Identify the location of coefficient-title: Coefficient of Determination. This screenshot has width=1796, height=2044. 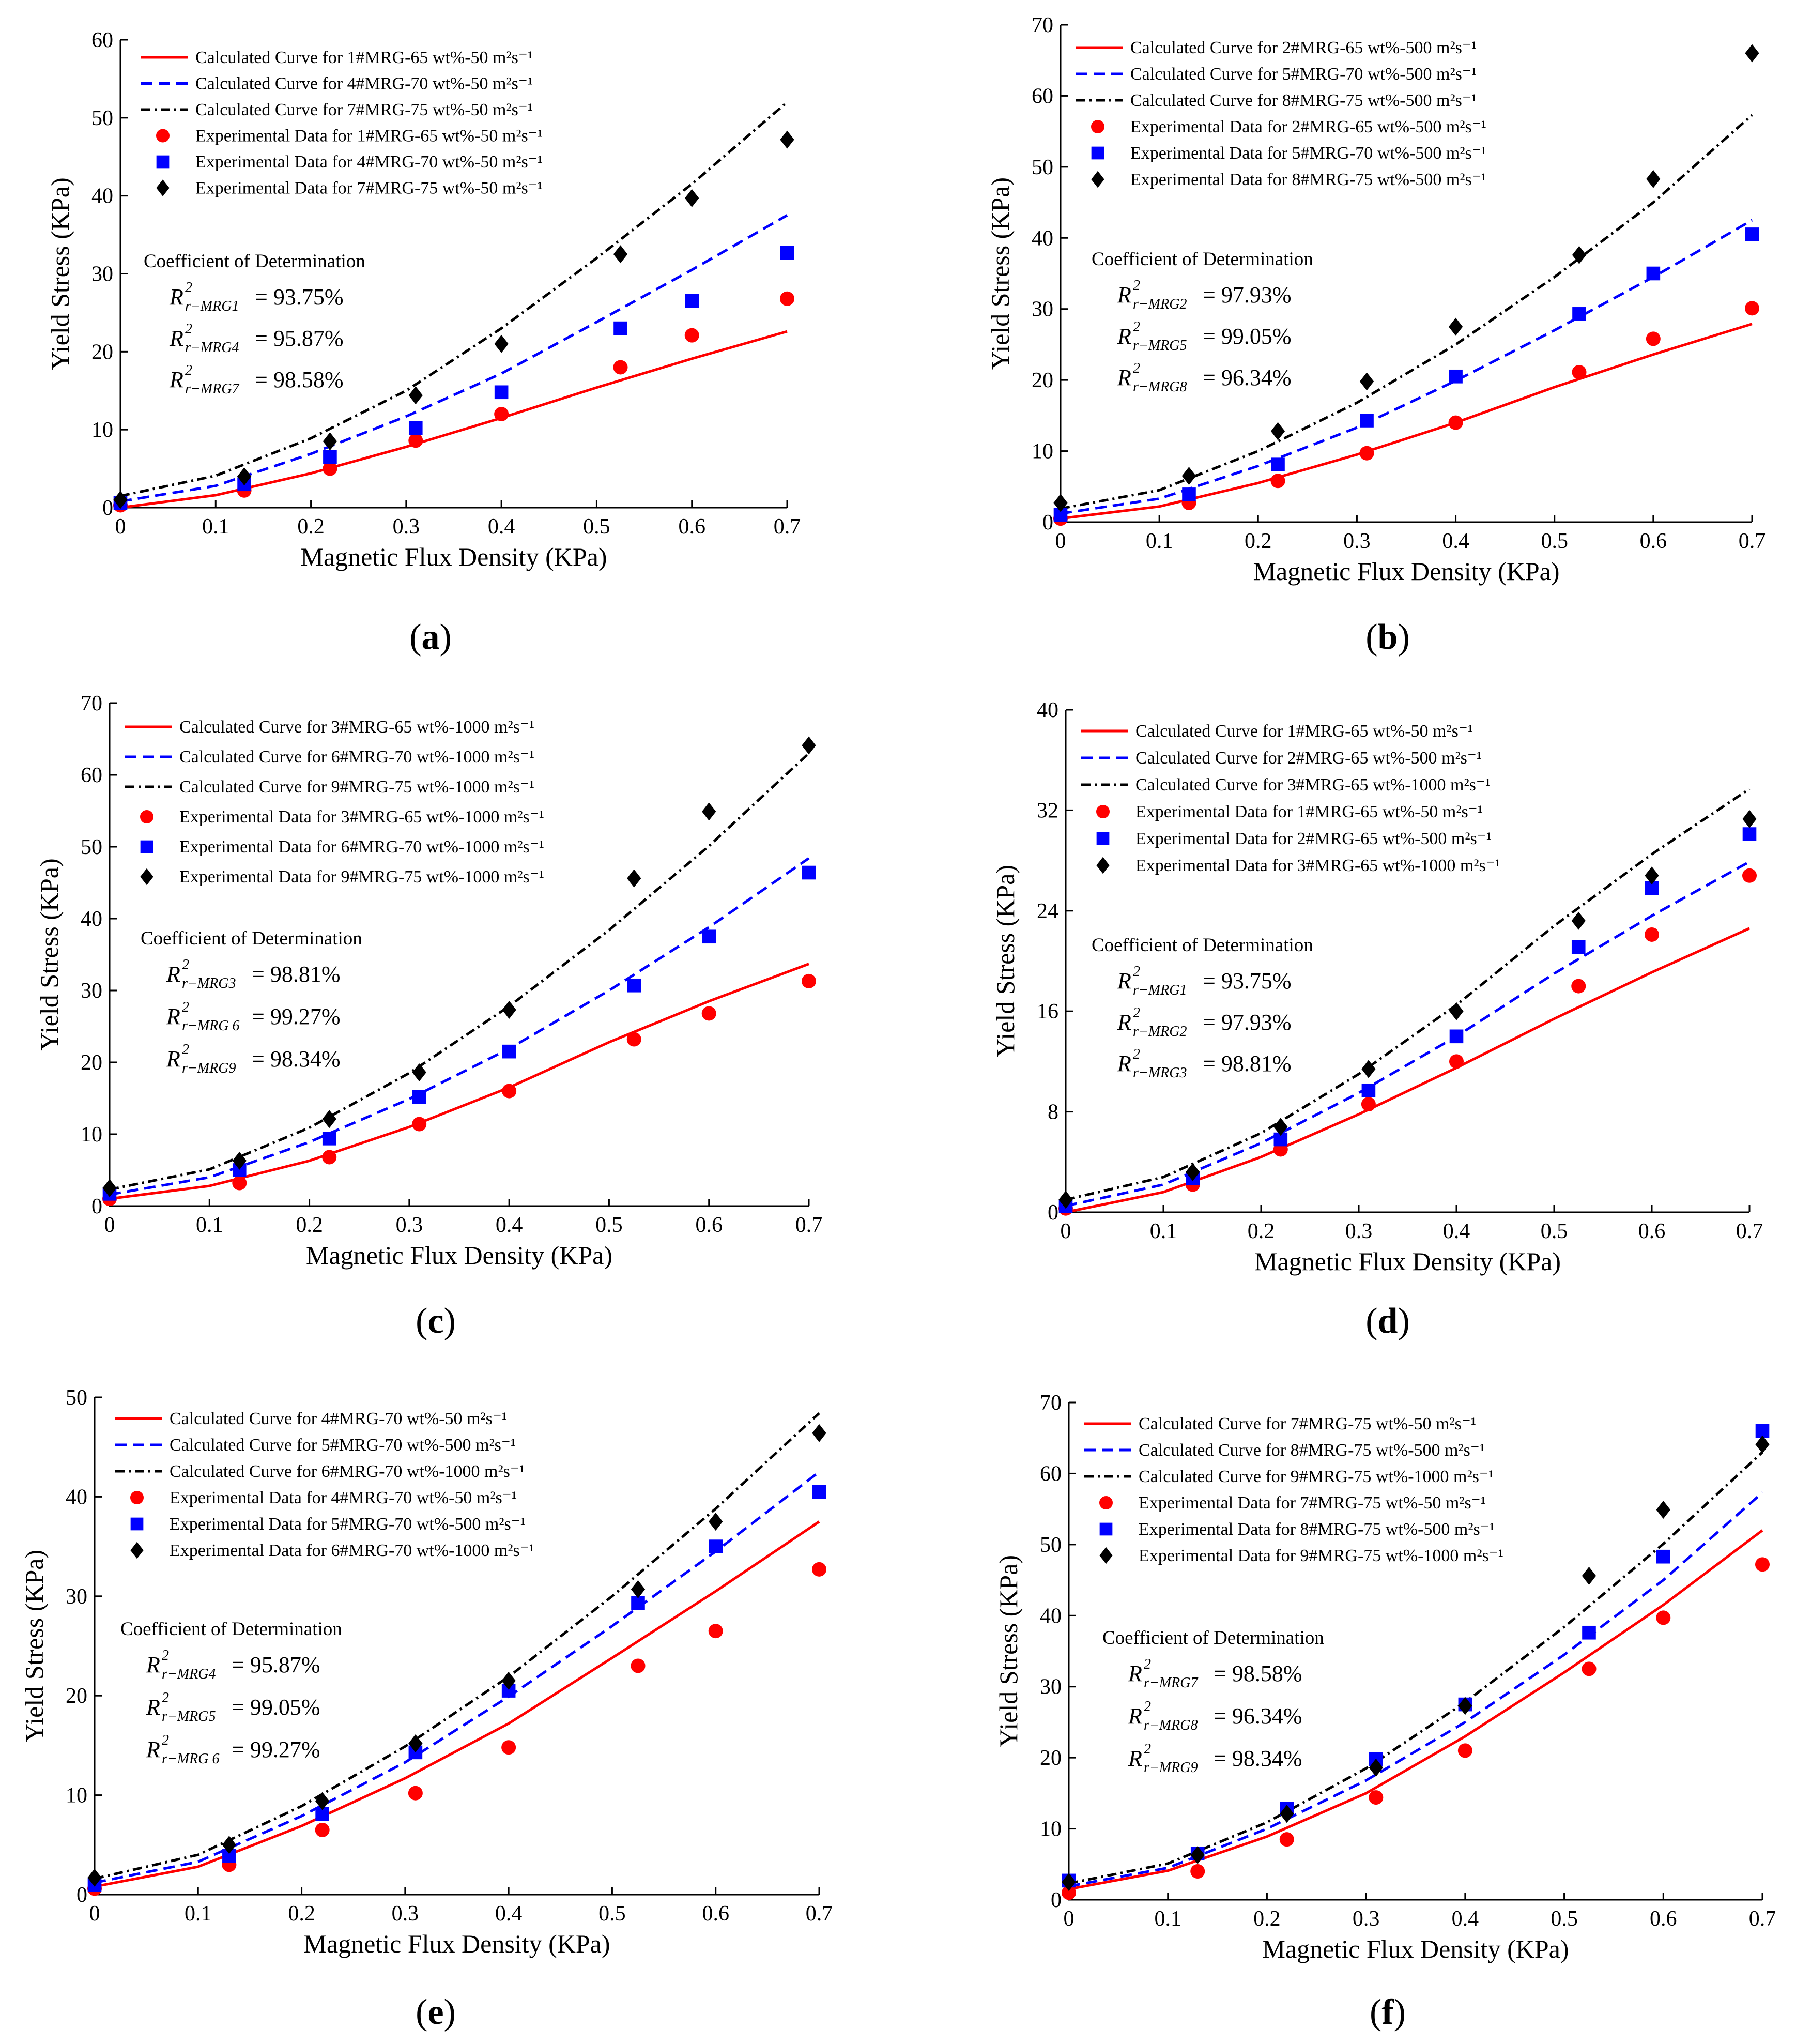
(1202, 946).